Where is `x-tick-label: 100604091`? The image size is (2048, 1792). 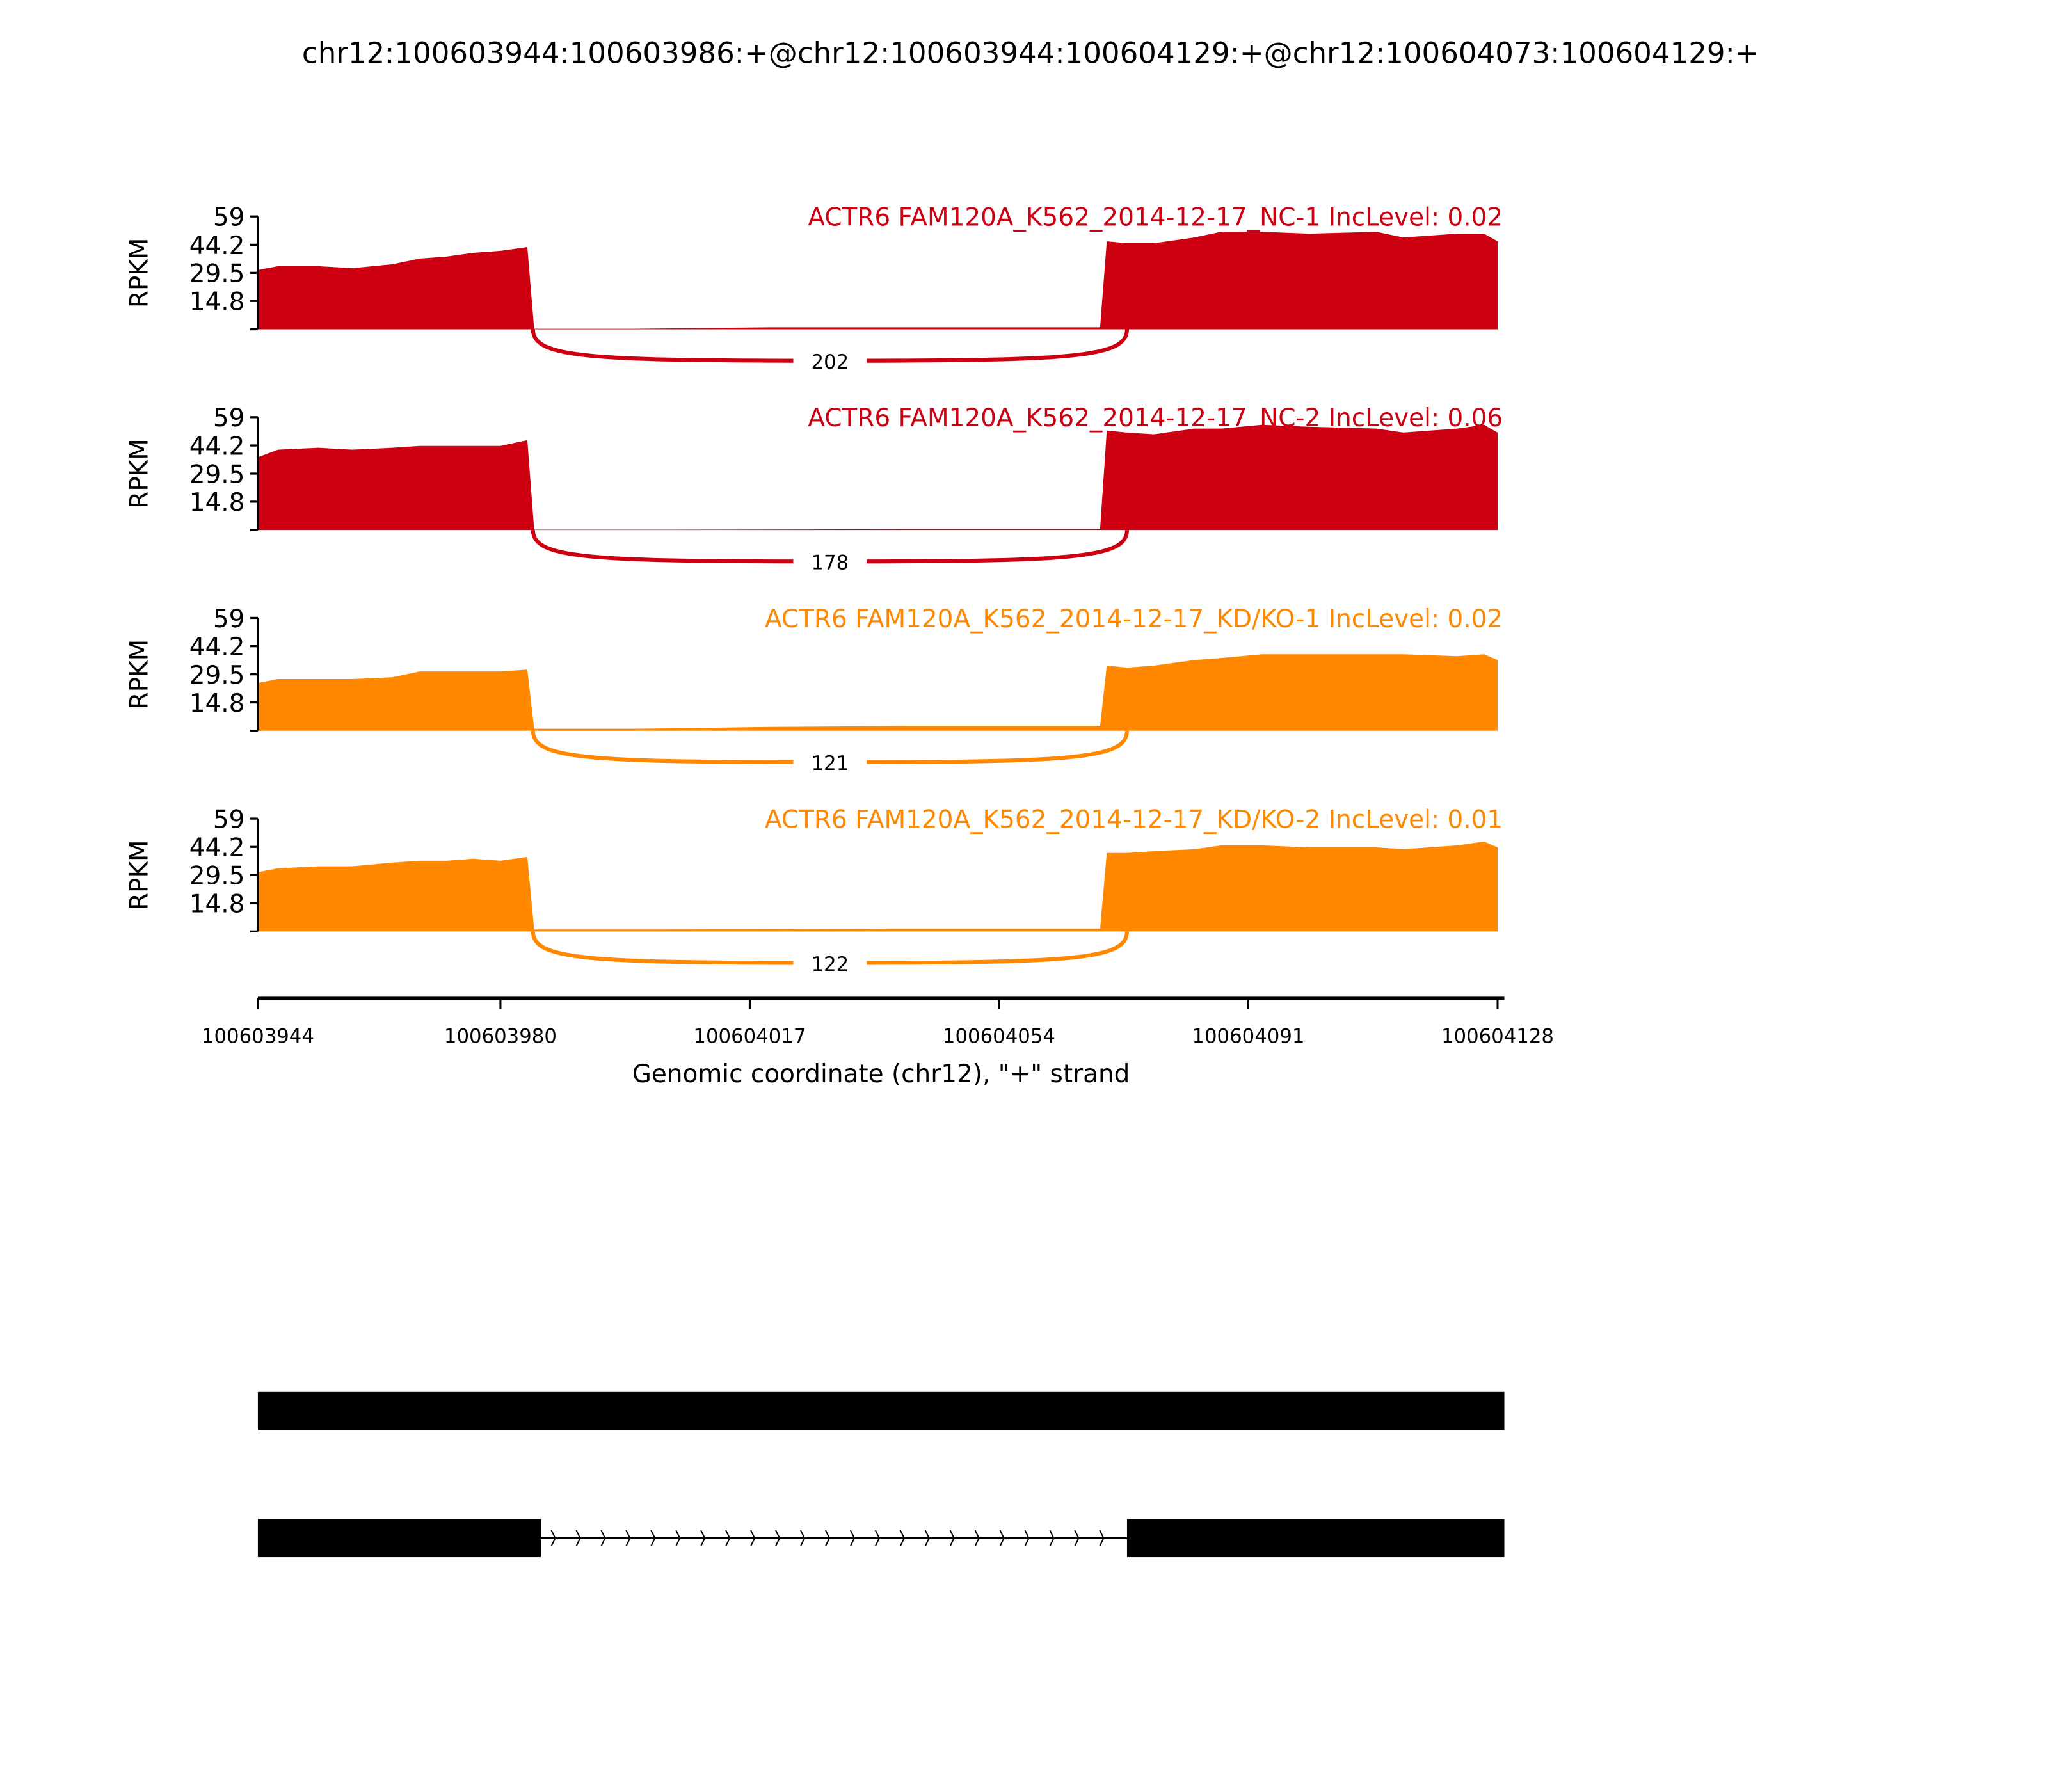
x-tick-label: 100604091 is located at coordinates (1248, 1036).